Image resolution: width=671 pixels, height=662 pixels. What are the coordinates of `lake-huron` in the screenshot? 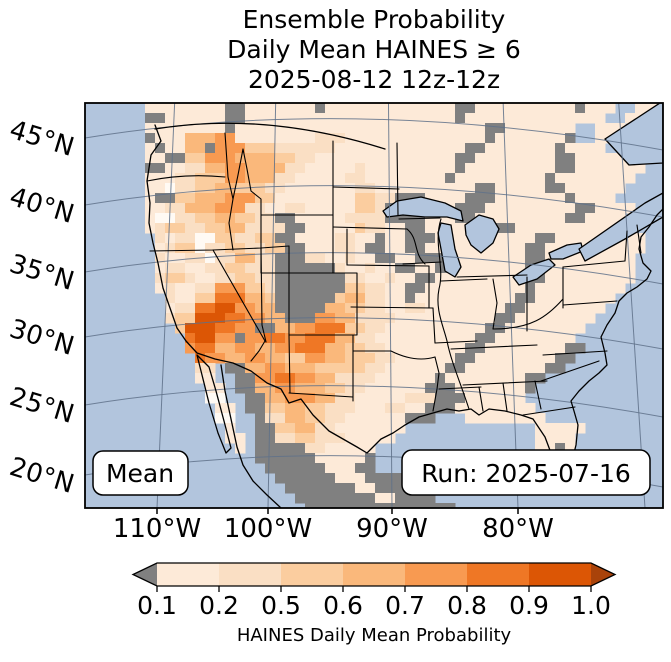 It's located at (482, 234).